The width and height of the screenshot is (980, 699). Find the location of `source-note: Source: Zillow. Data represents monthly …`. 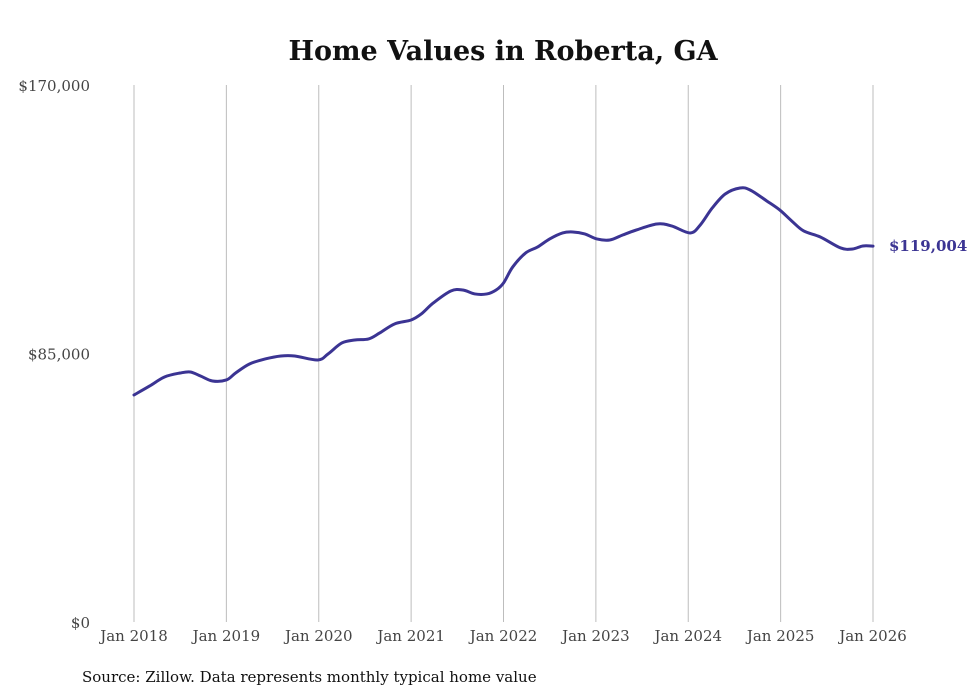

source-note: Source: Zillow. Data represents monthly … is located at coordinates (309, 677).